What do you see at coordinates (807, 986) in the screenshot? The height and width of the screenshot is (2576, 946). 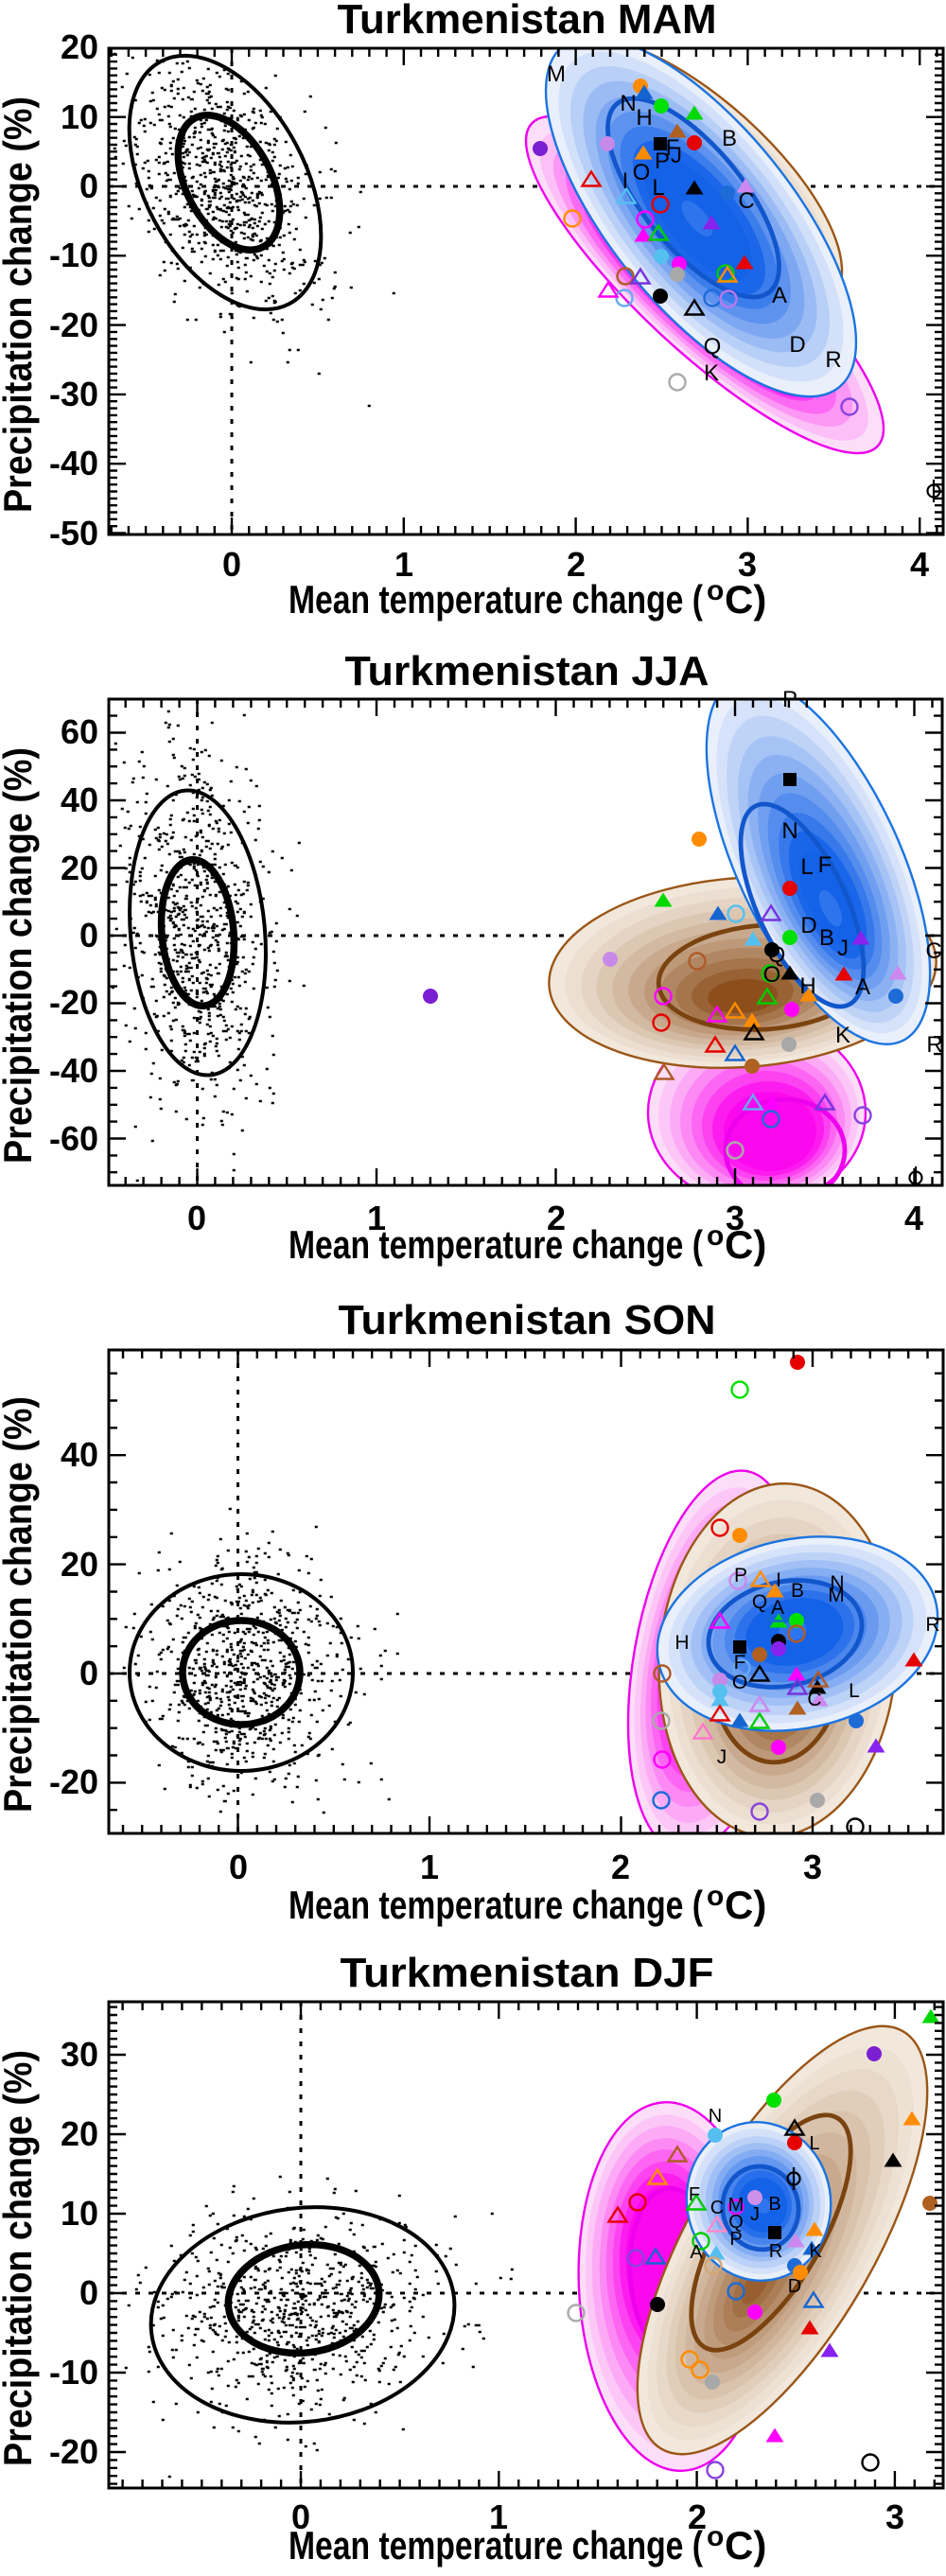 I see `svg-text: H` at bounding box center [807, 986].